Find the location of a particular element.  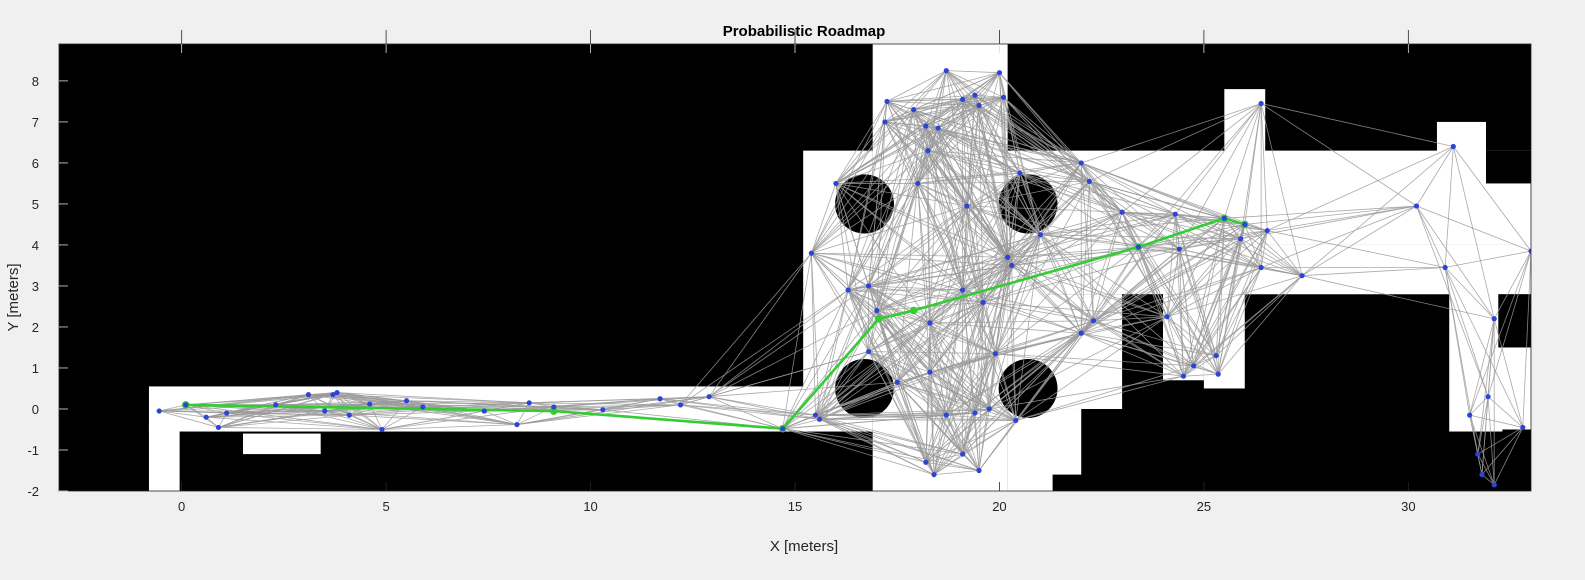

y-tick-label: 1 is located at coordinates (35, 368).